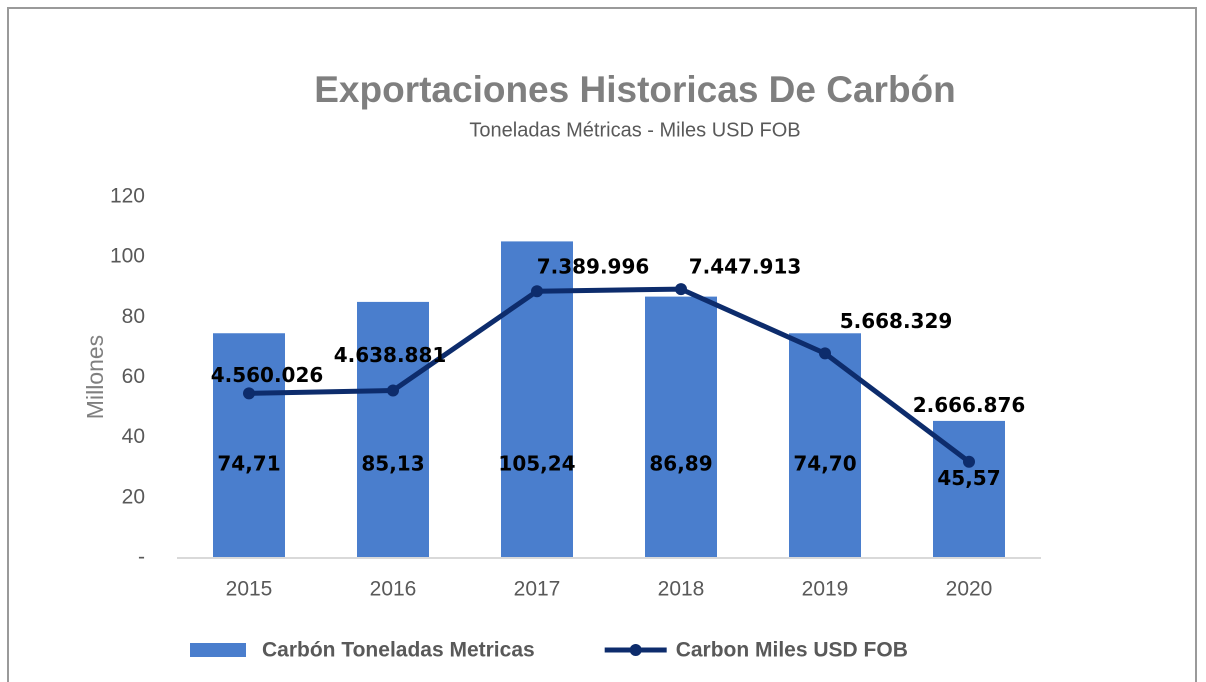 The height and width of the screenshot is (682, 1206). Describe the element at coordinates (745, 267) in the screenshot. I see `line-value-label: 7.447.913` at that location.